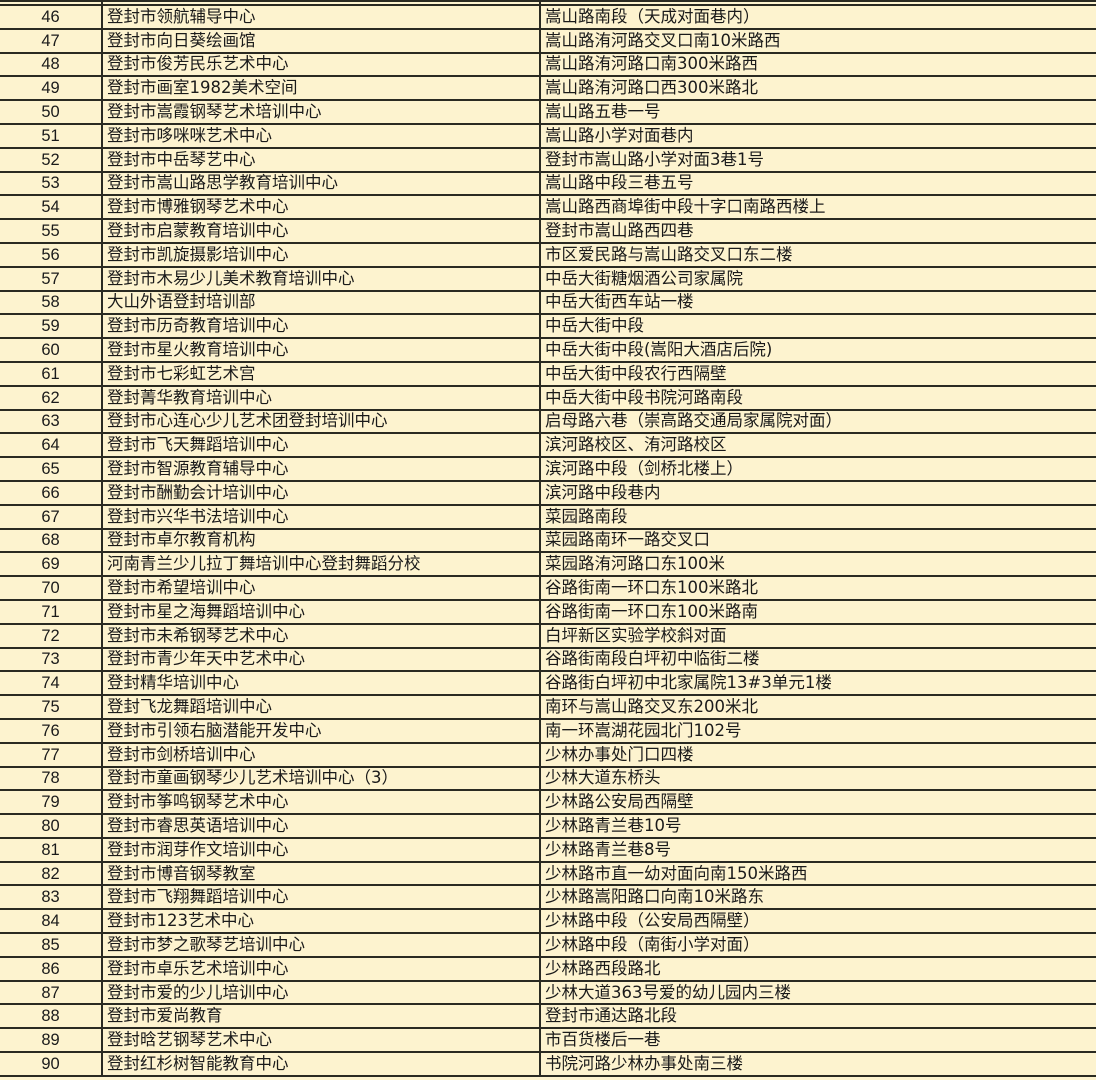 This screenshot has width=1096, height=1080. I want to click on cell-number: 90, so click(51, 1064).